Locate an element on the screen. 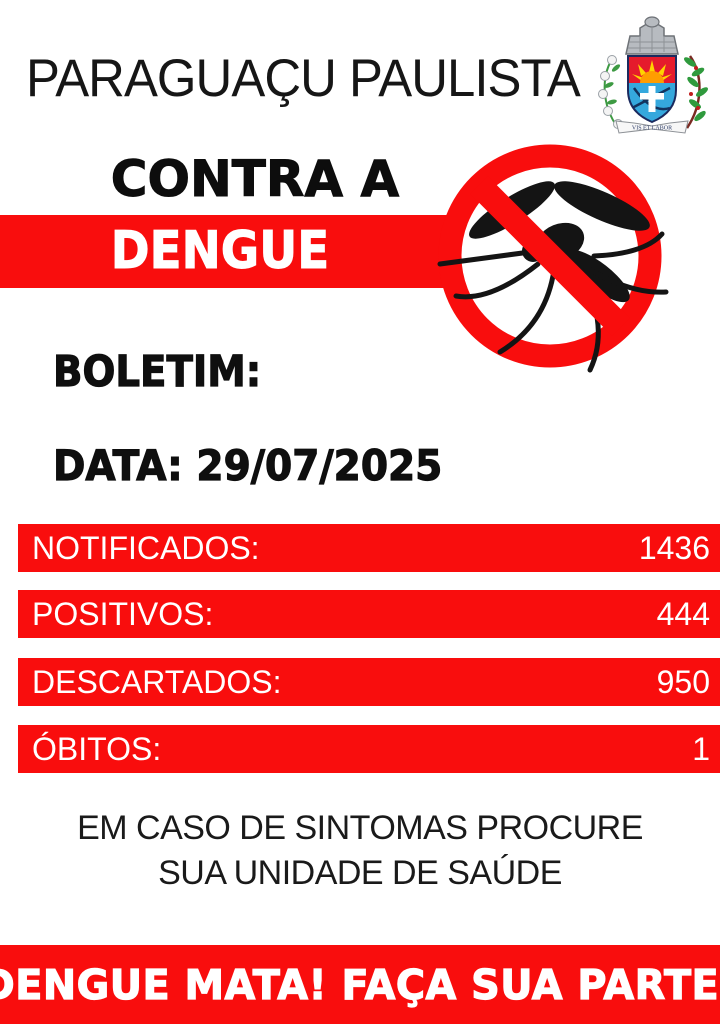 This screenshot has height=1024, width=720. date-label: DATA: is located at coordinates (117, 465).